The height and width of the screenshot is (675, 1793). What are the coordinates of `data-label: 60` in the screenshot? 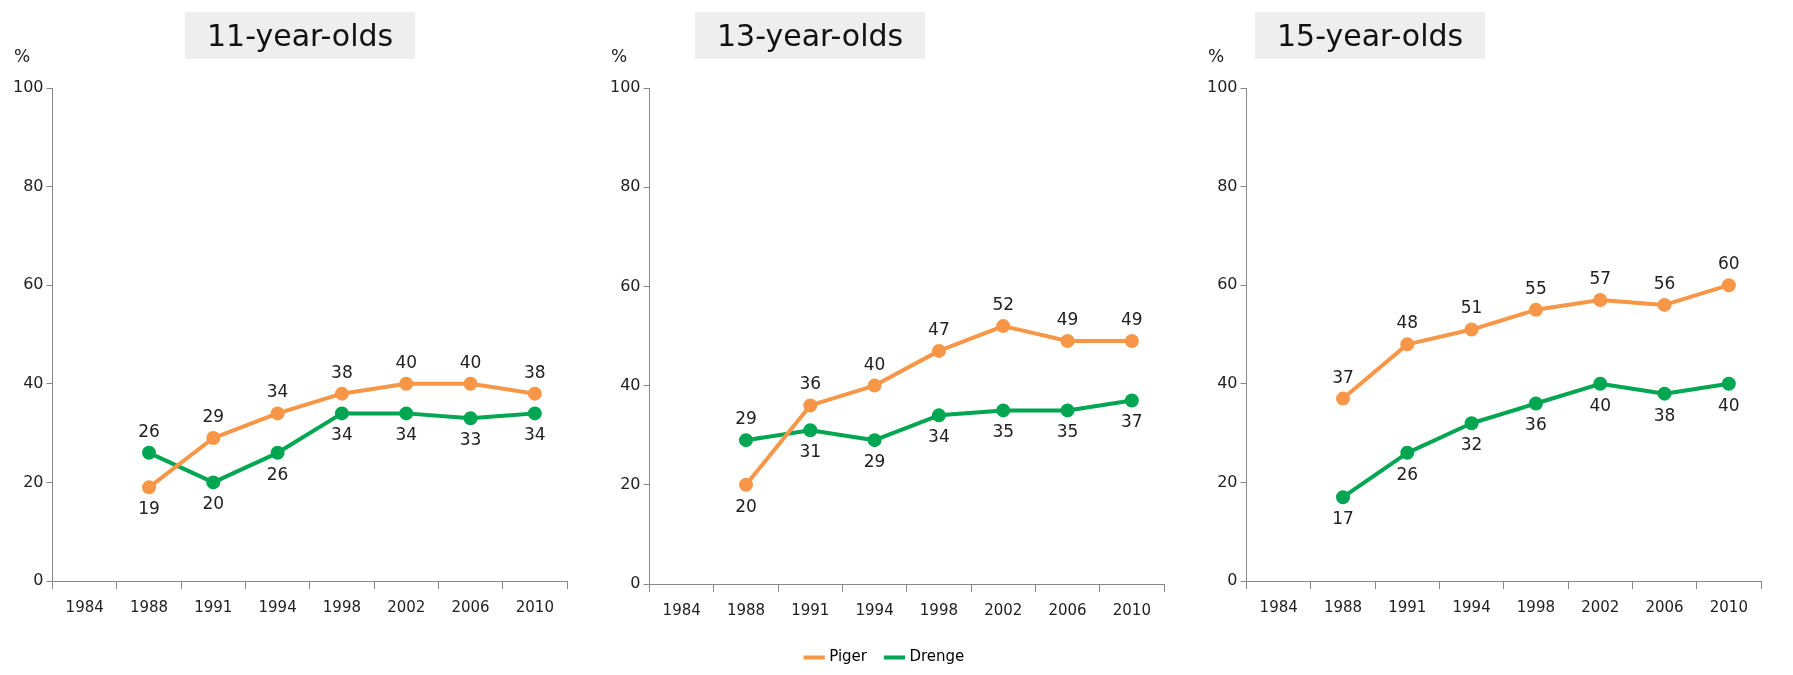 It's located at (1729, 263).